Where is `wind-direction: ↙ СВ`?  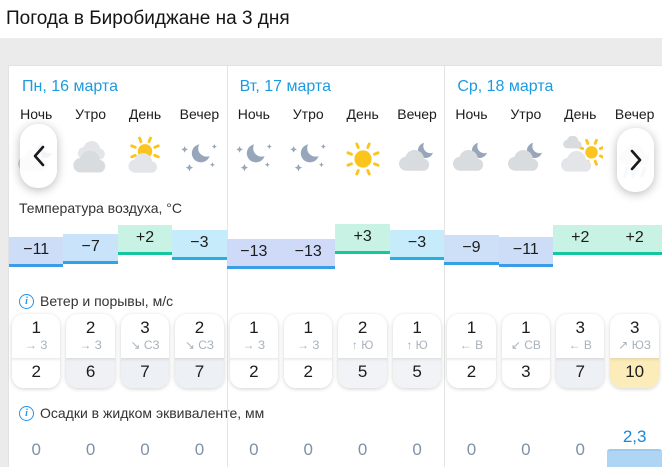 wind-direction: ↙ СВ is located at coordinates (525, 345).